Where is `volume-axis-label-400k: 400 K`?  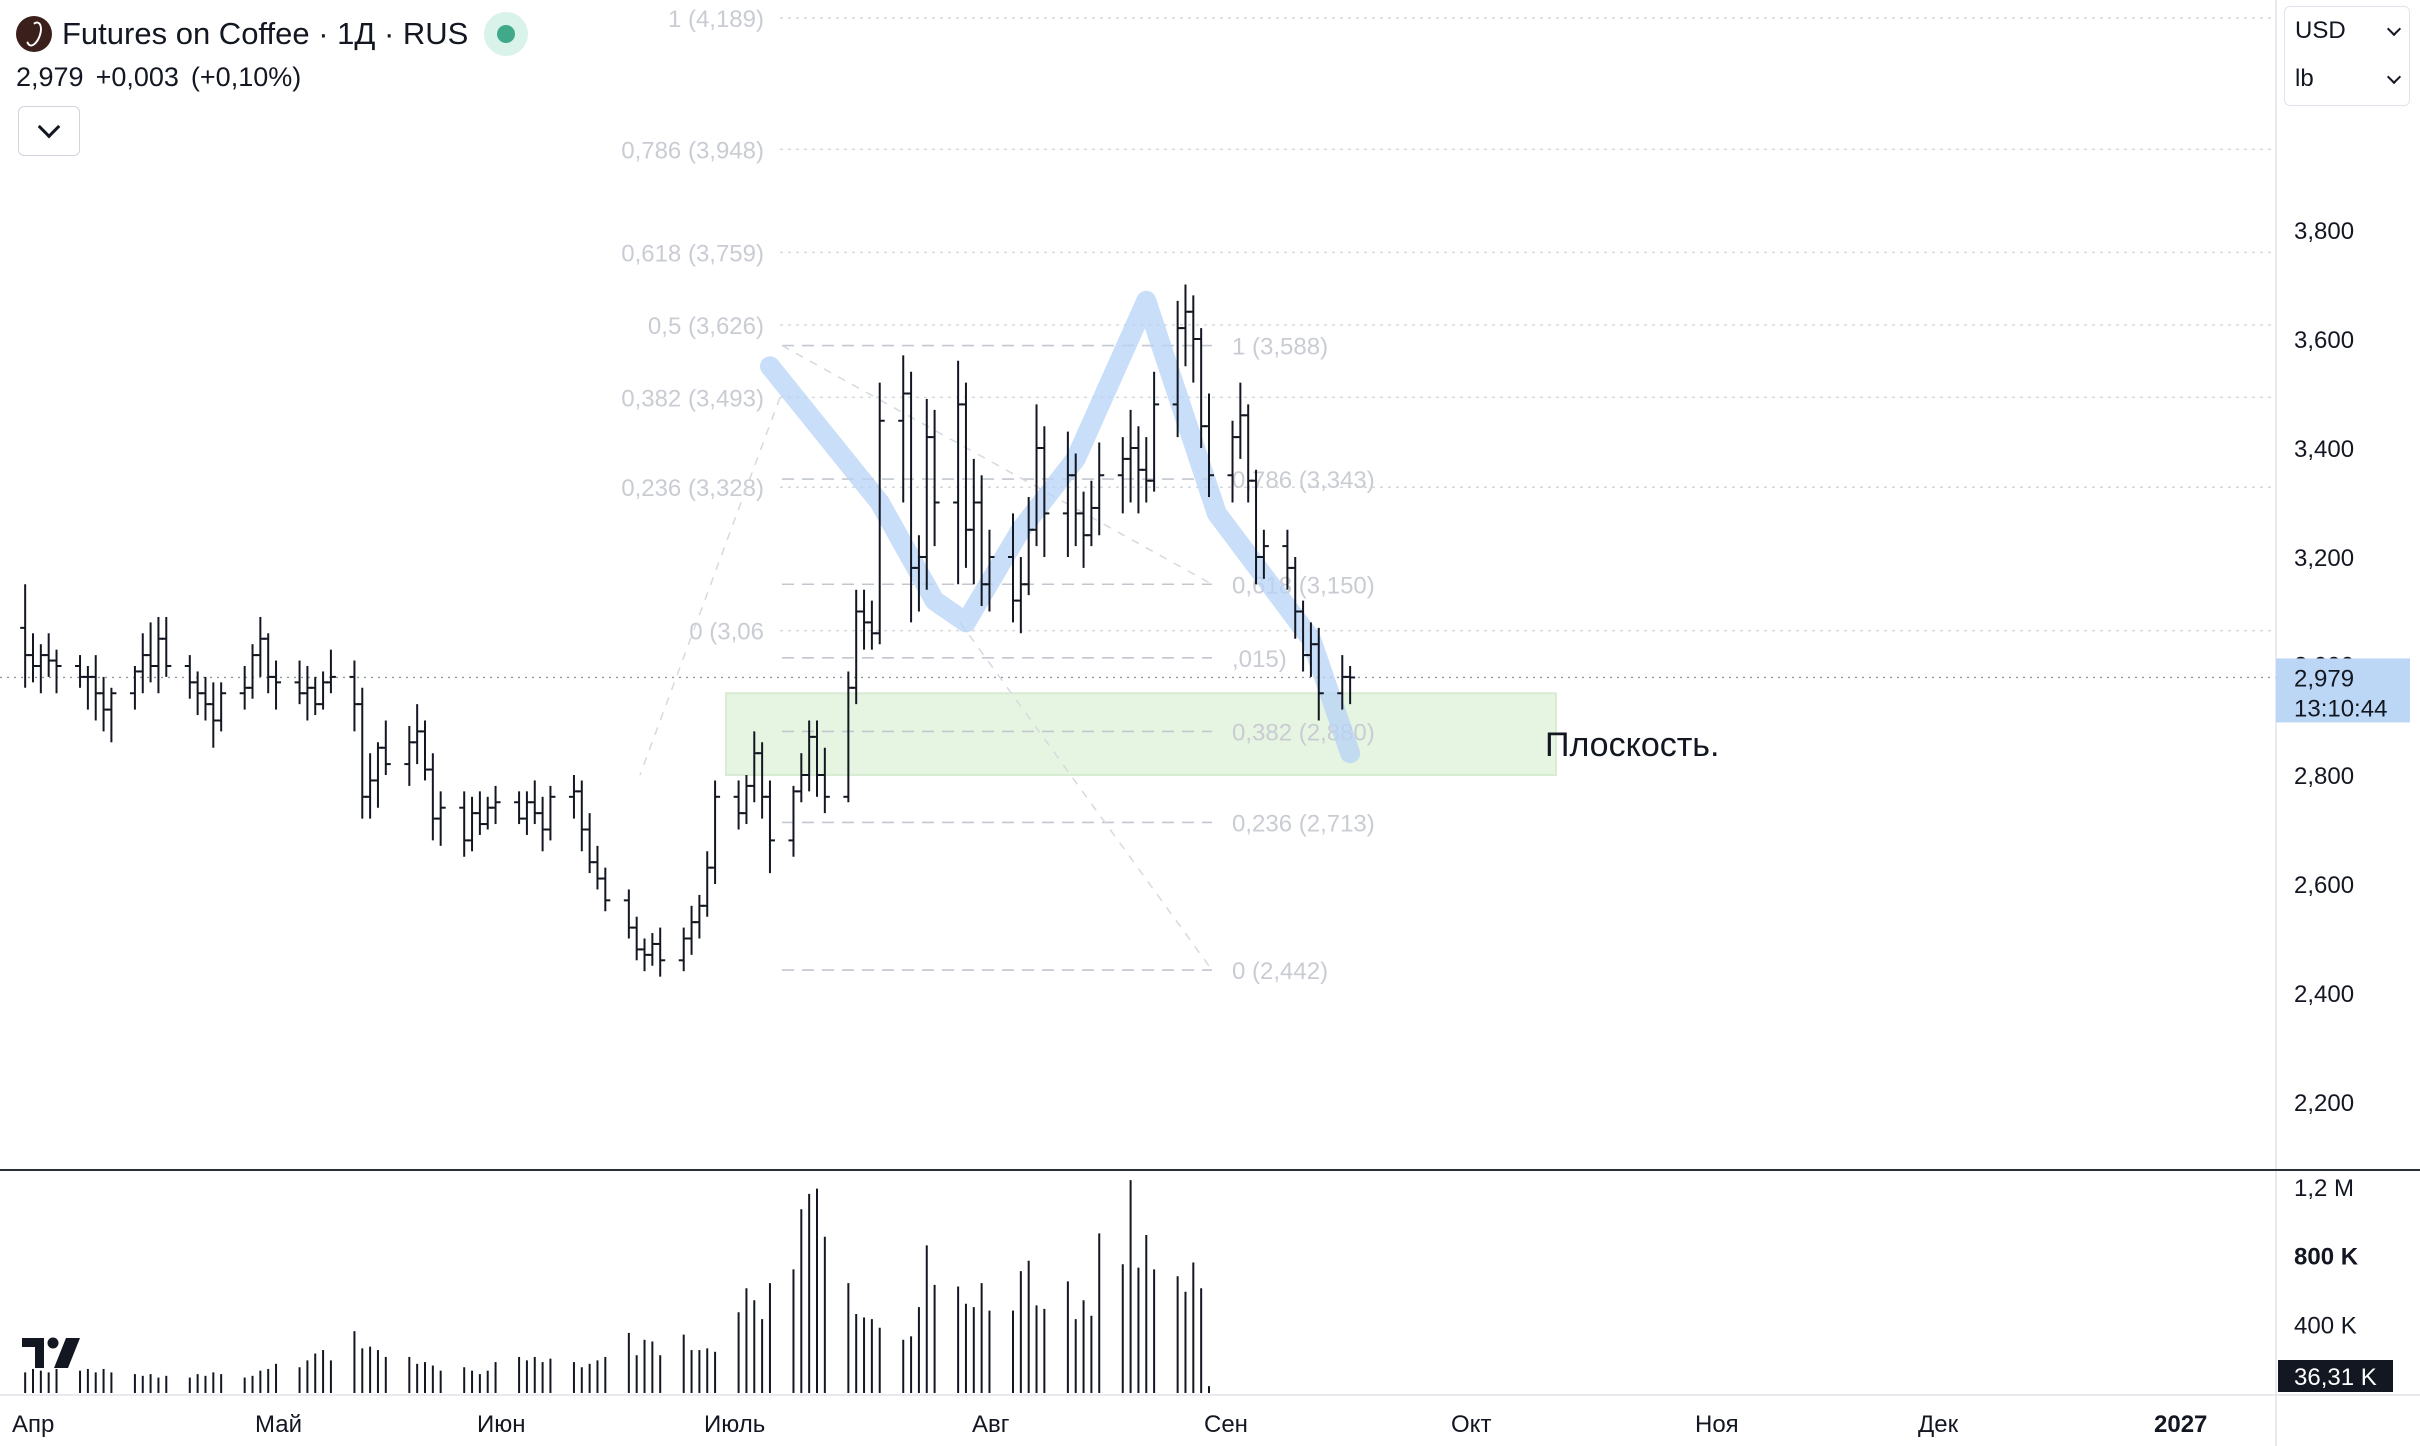
volume-axis-label-400k: 400 K is located at coordinates (2325, 1325).